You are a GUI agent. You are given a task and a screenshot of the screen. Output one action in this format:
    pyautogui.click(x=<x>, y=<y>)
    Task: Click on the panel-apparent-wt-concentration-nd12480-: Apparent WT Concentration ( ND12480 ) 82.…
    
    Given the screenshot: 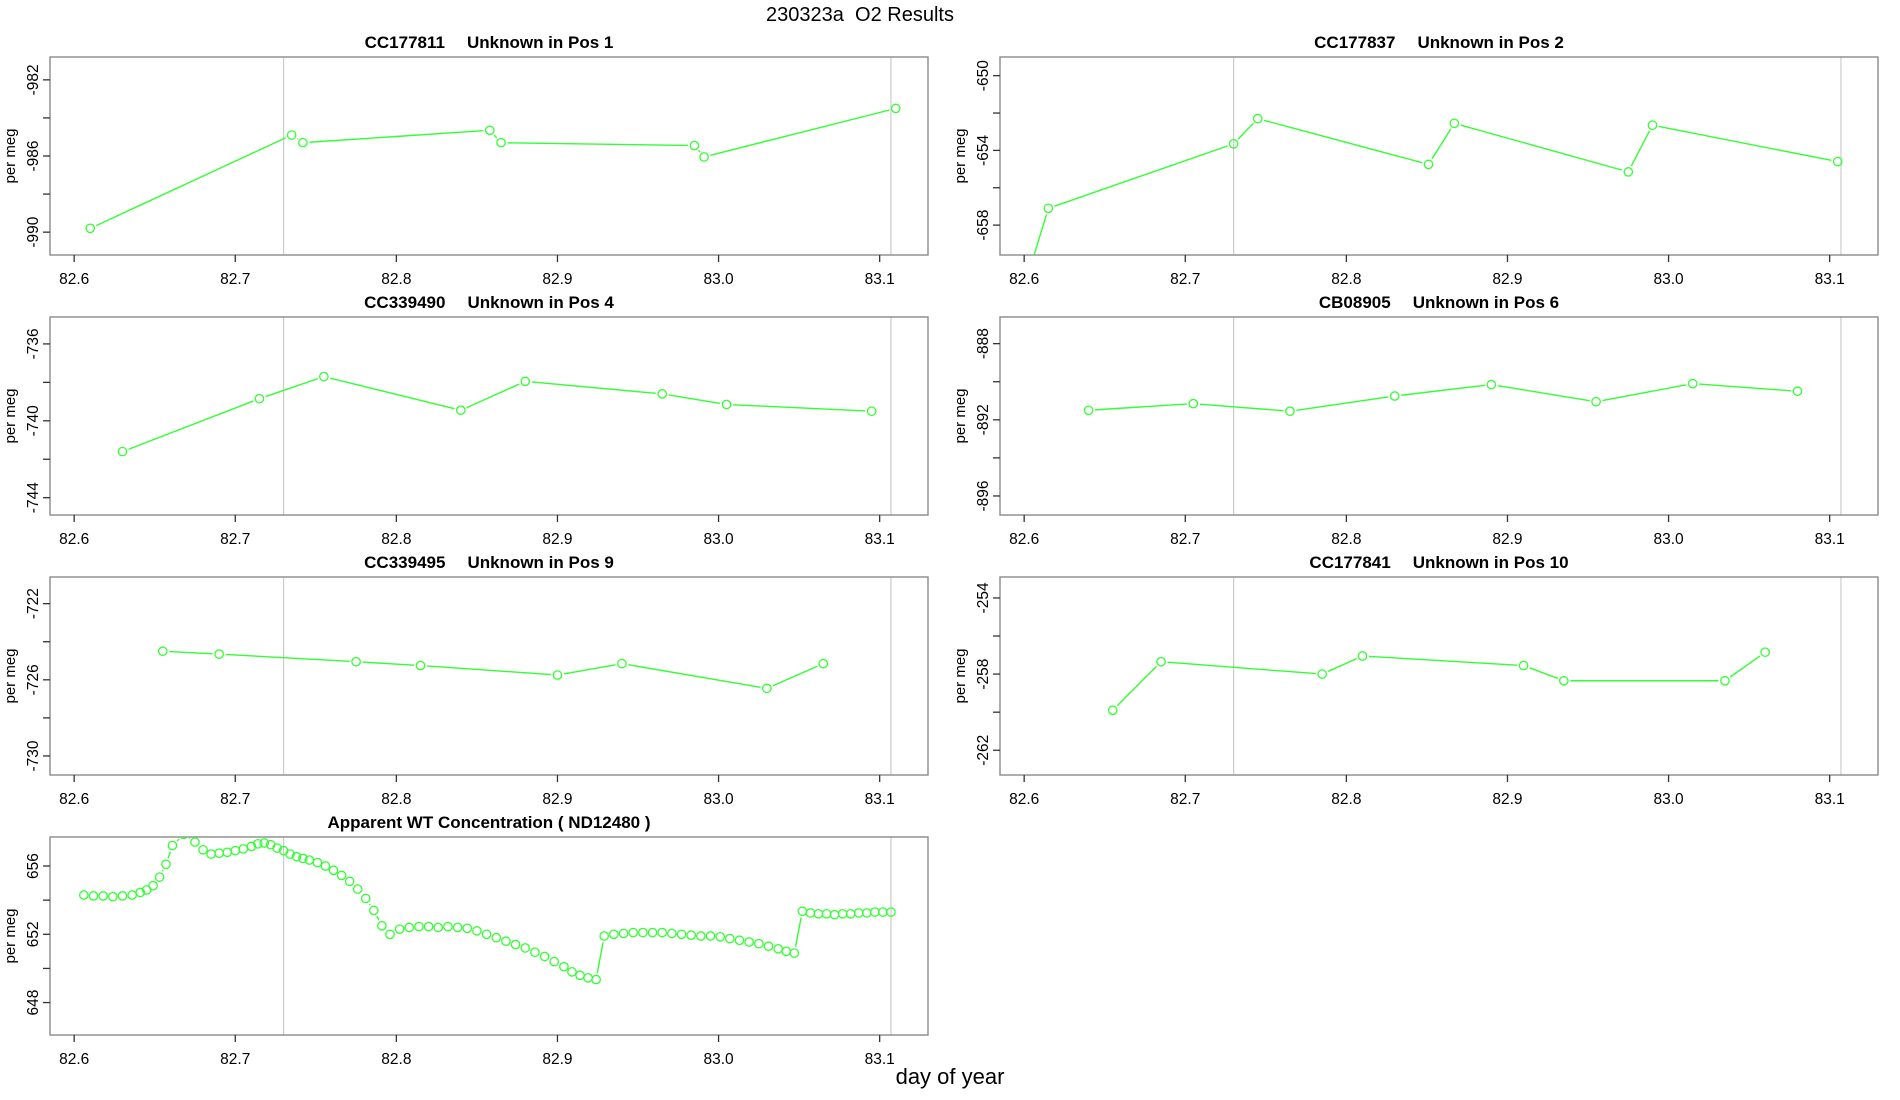 What is the action you would take?
    pyautogui.click(x=465, y=940)
    